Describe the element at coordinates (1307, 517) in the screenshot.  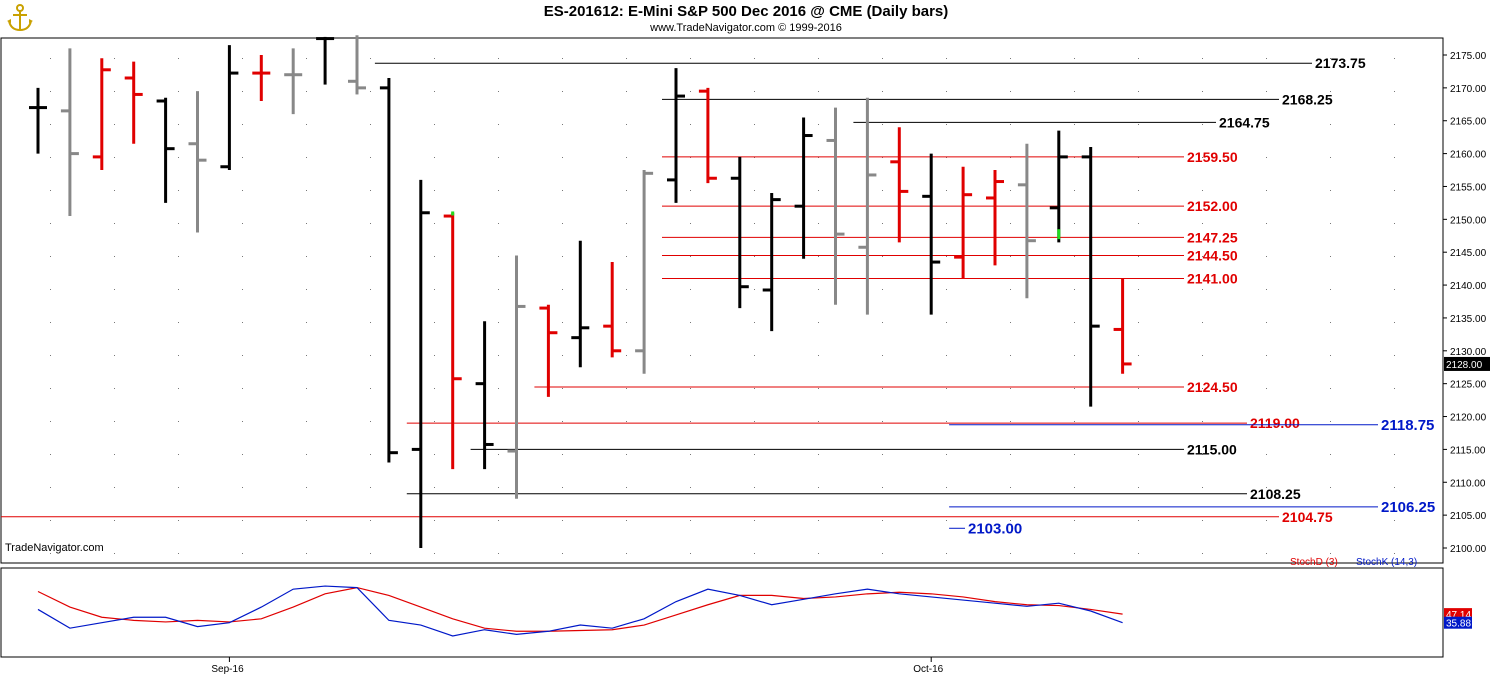
I see `level-label-2104.75: 2104.75` at that location.